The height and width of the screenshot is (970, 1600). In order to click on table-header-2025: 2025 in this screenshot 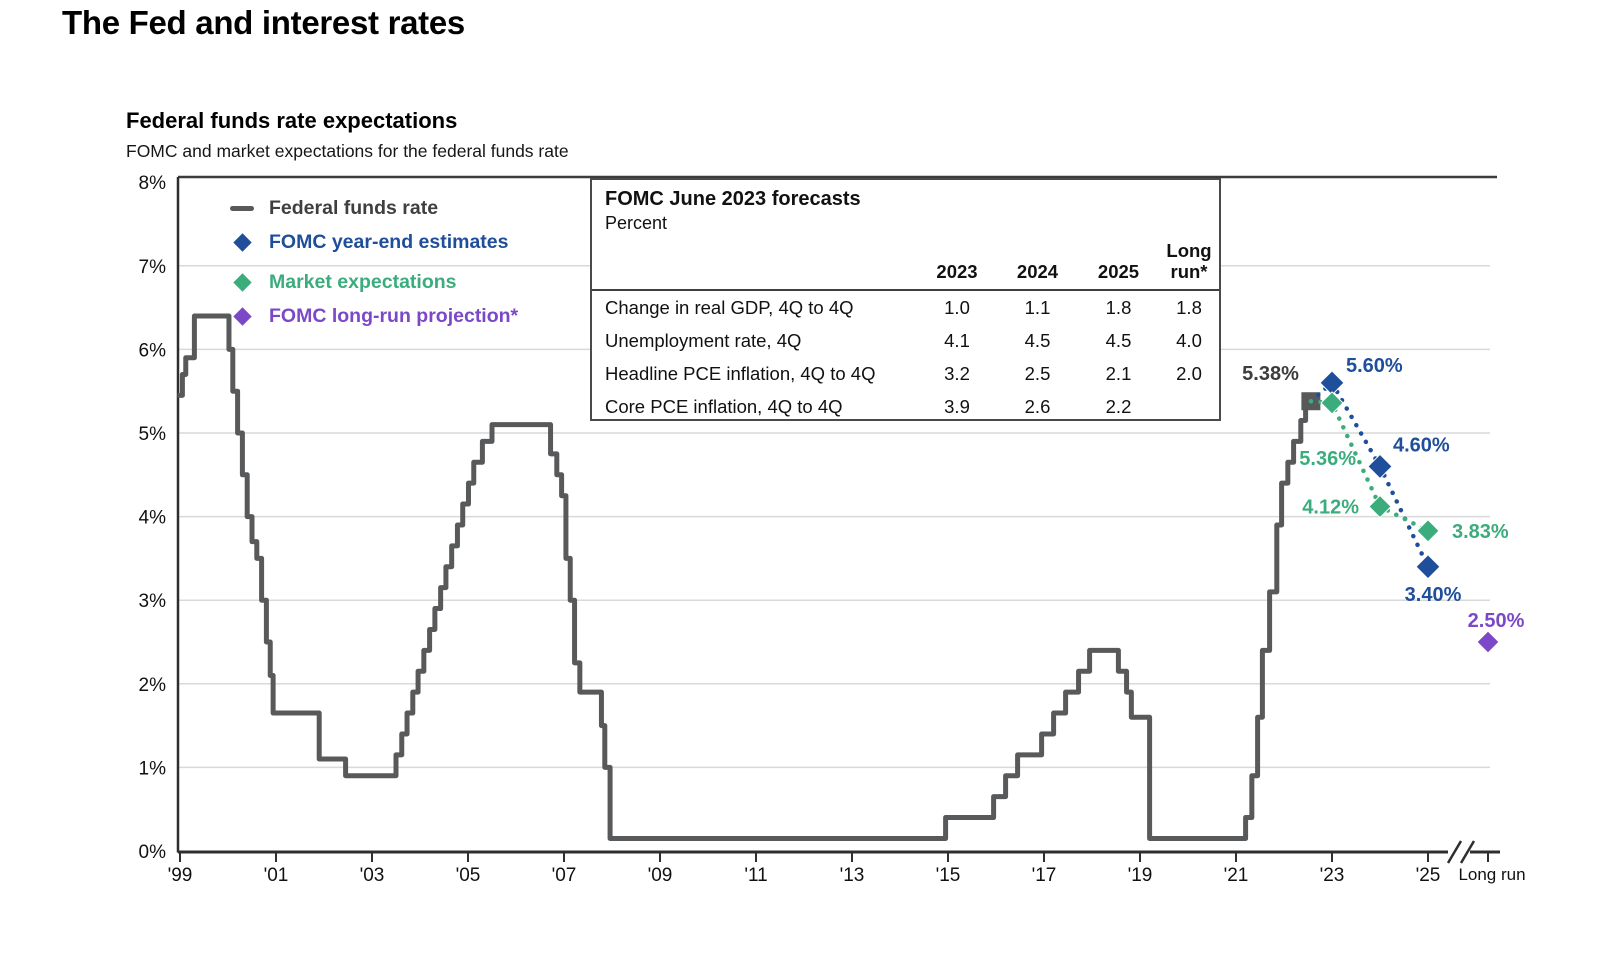, I will do `click(1118, 266)`.